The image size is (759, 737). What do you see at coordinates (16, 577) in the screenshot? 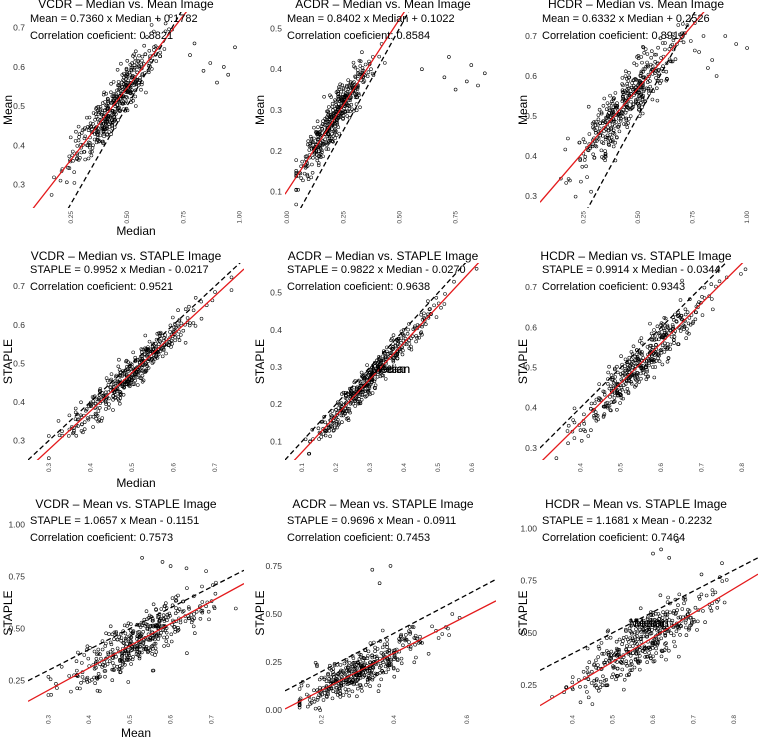
I see `y-tick-label: 0.75` at bounding box center [16, 577].